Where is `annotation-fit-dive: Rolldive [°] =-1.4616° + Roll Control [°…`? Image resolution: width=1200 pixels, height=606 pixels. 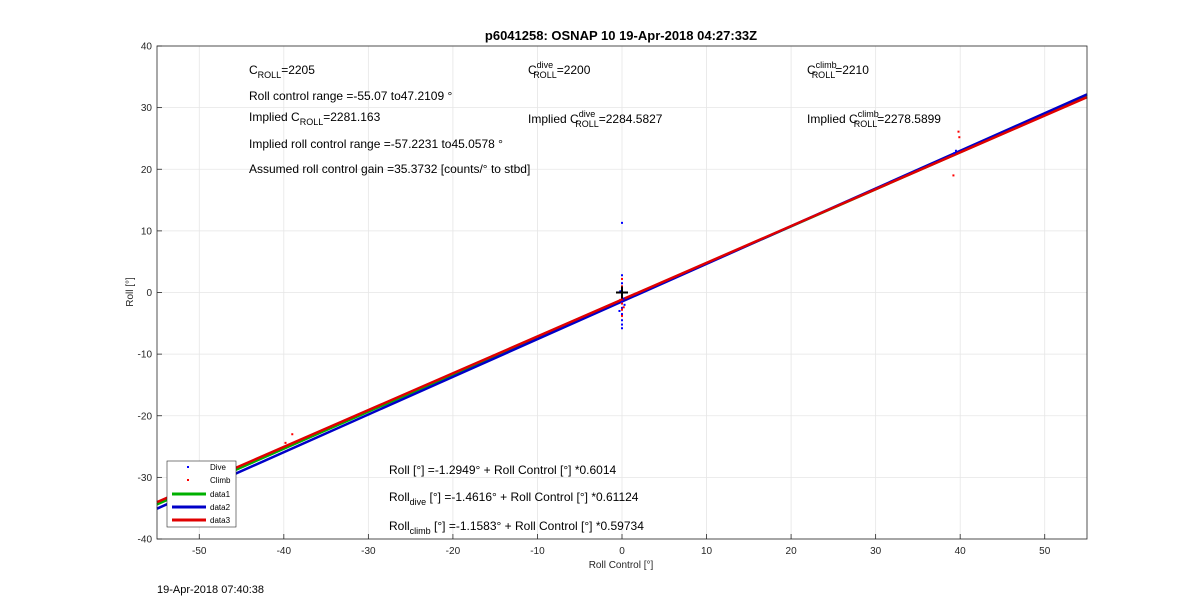
annotation-fit-dive: Rolldive [°] =-1.4616° + Roll Control [°… is located at coordinates (514, 498).